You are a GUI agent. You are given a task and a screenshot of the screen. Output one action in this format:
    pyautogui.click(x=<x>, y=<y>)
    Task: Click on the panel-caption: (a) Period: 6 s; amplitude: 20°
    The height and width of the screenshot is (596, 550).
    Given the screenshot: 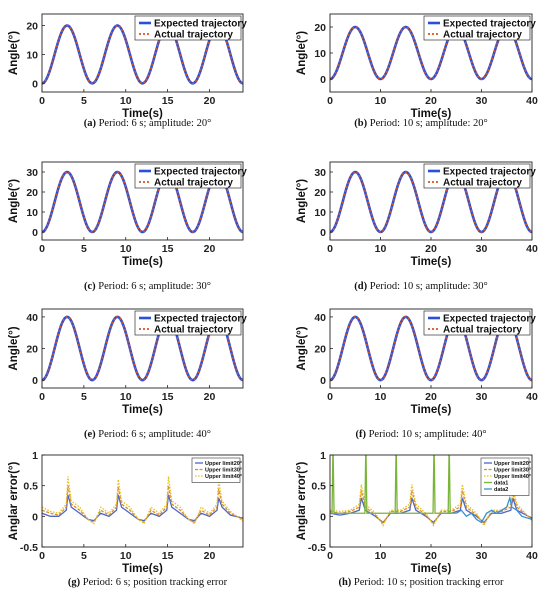 What is the action you would take?
    pyautogui.click(x=148, y=123)
    